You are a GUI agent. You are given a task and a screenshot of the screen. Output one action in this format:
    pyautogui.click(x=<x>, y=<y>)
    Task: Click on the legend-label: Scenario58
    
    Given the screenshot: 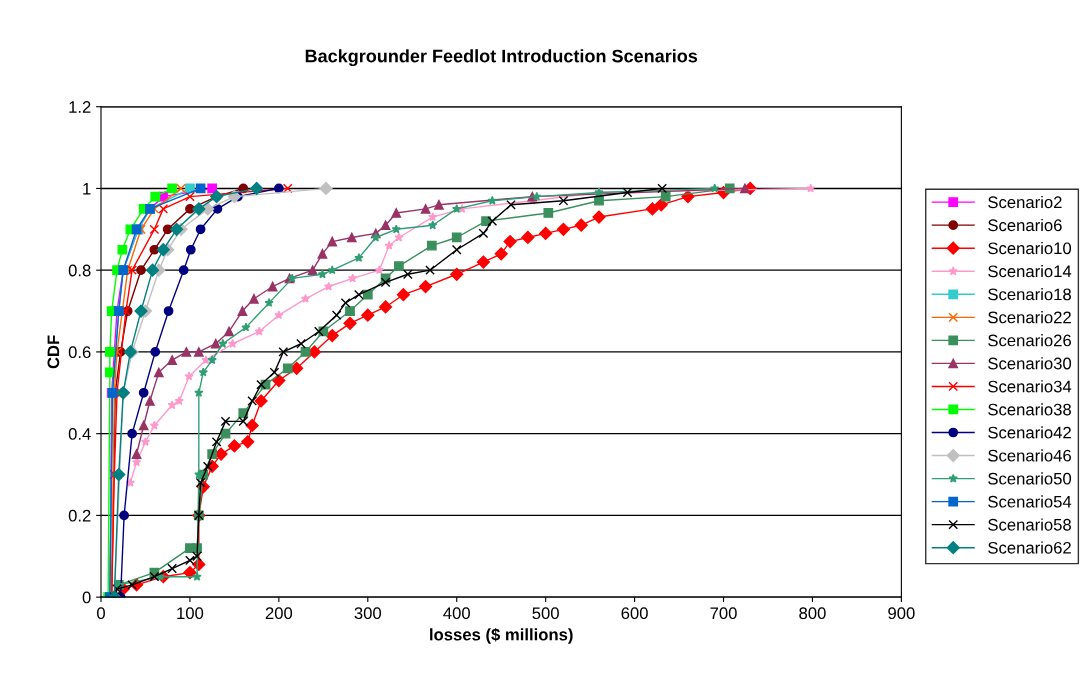 What is the action you would take?
    pyautogui.click(x=1029, y=524)
    